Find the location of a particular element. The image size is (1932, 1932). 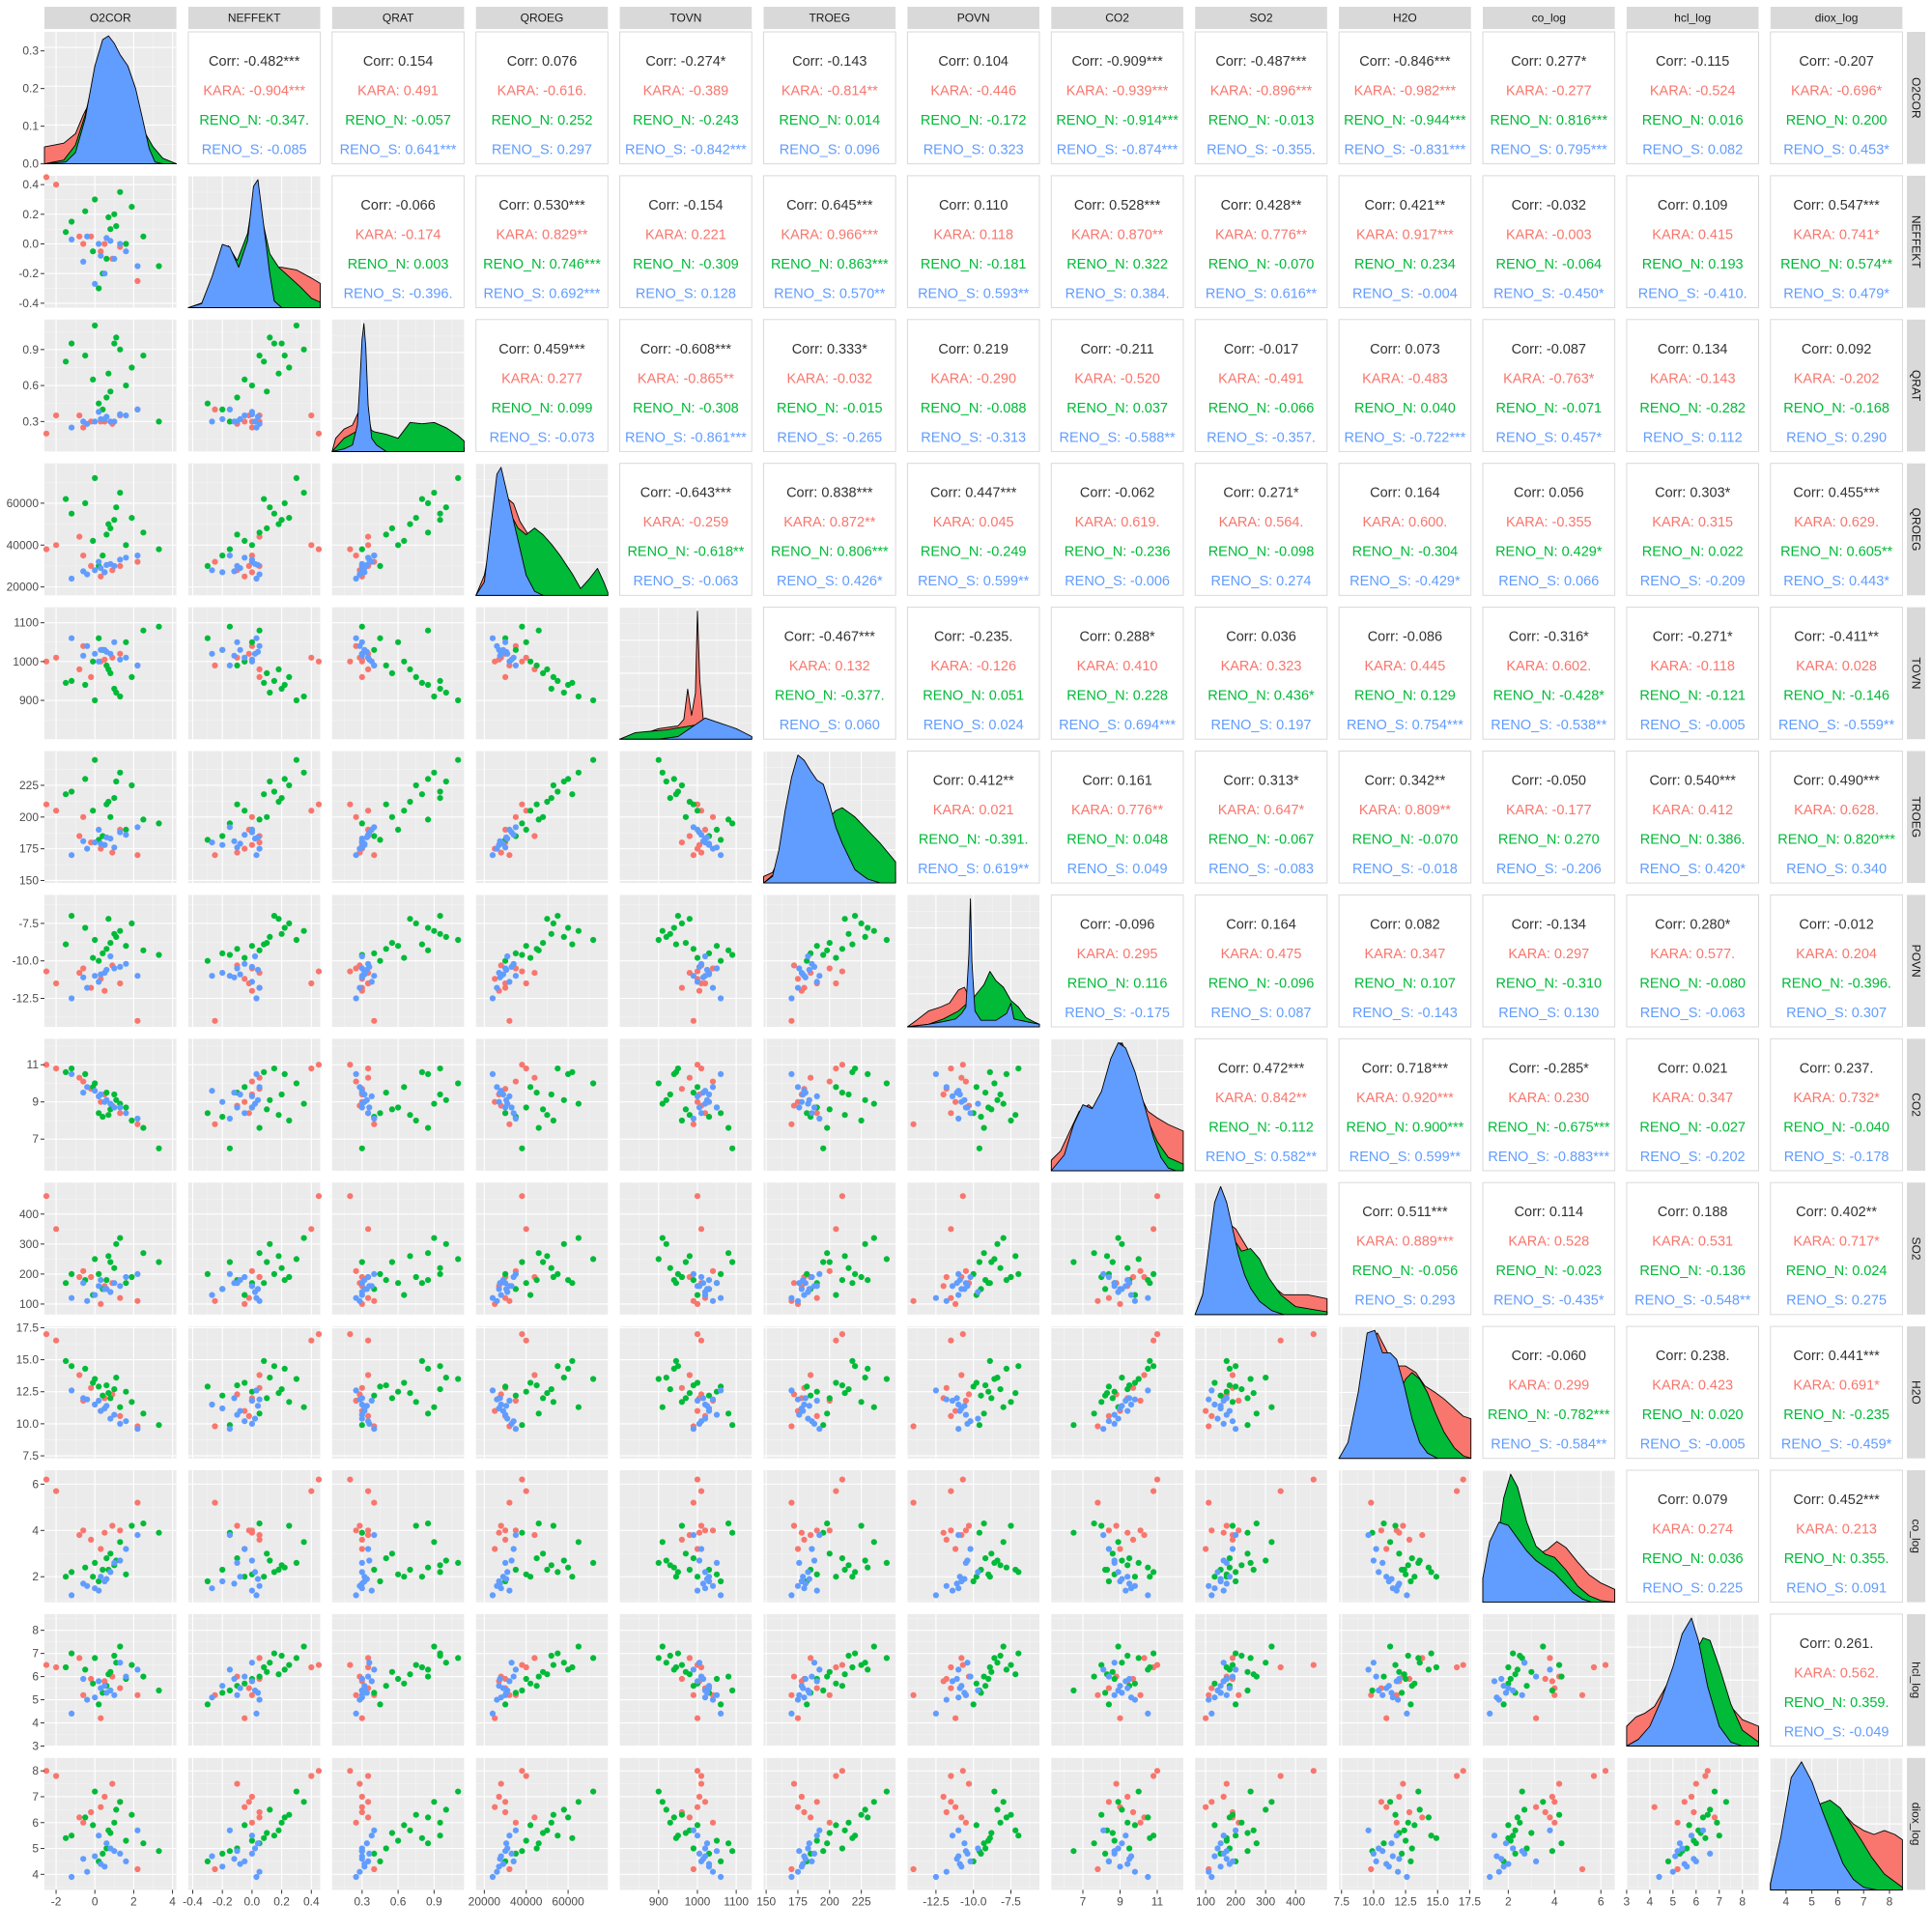

corr-group-RENO_S: RENO_S: 0.091 is located at coordinates (1836, 1589).